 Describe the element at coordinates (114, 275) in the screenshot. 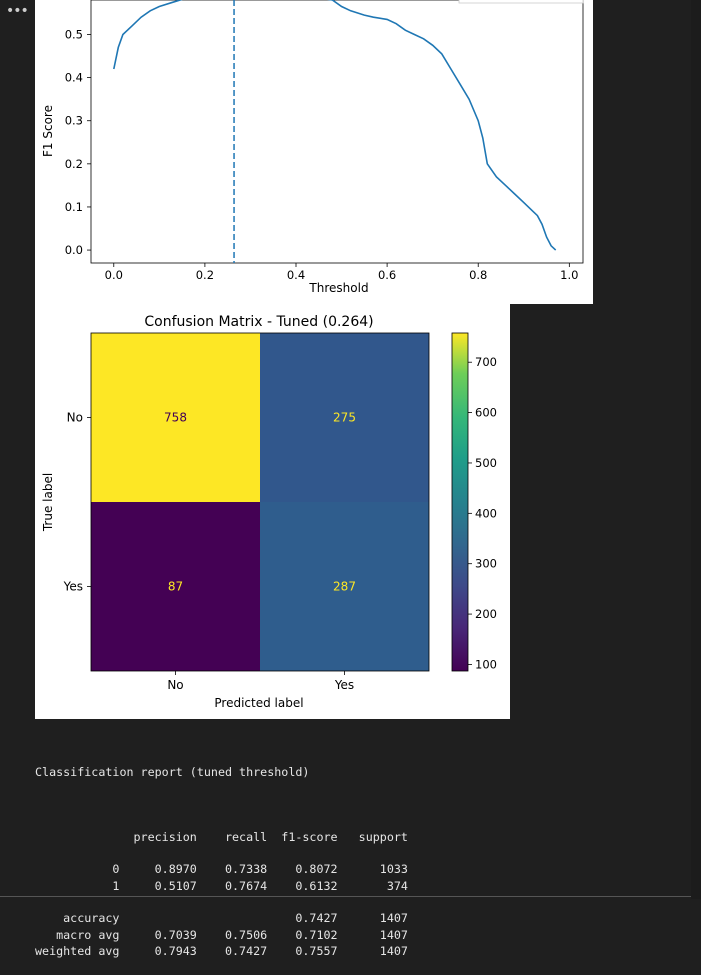

I see `f1-xtick-label: 0.0` at that location.